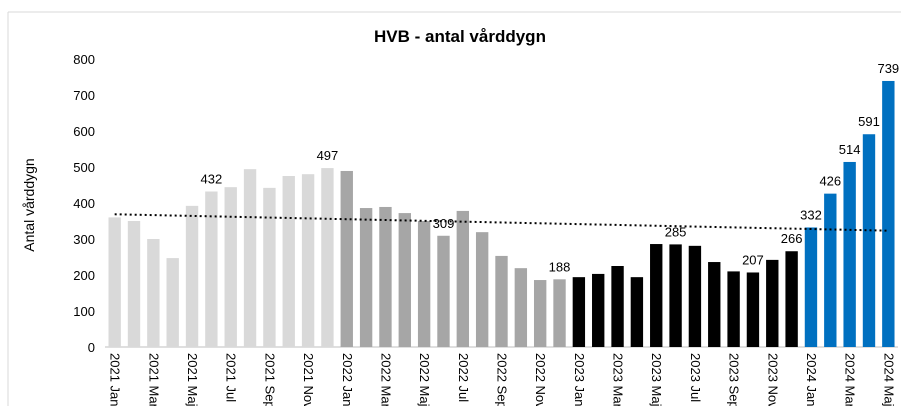 The width and height of the screenshot is (901, 406). Describe the element at coordinates (308, 379) in the screenshot. I see `x-tick-label: 2021 Nov` at that location.